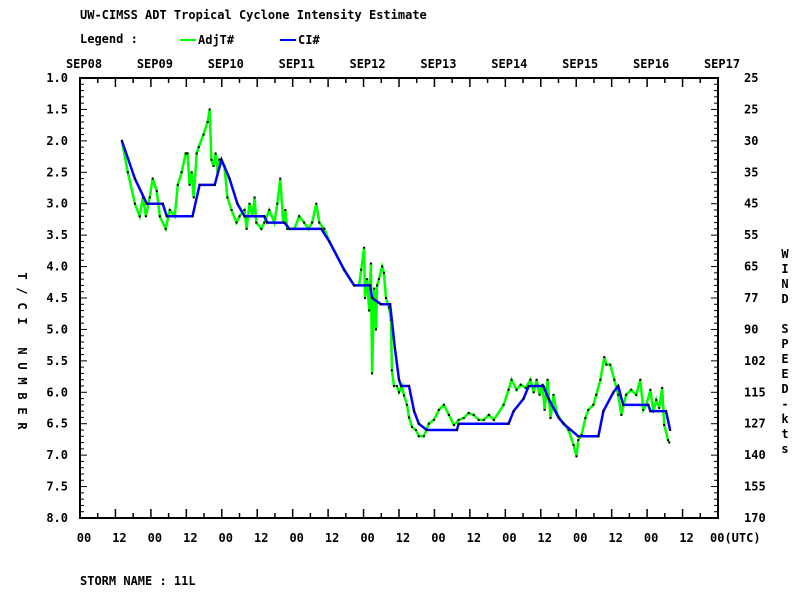 This screenshot has width=800, height=600. Describe the element at coordinates (784, 404) in the screenshot. I see `y2-axis-label-char: -` at that location.